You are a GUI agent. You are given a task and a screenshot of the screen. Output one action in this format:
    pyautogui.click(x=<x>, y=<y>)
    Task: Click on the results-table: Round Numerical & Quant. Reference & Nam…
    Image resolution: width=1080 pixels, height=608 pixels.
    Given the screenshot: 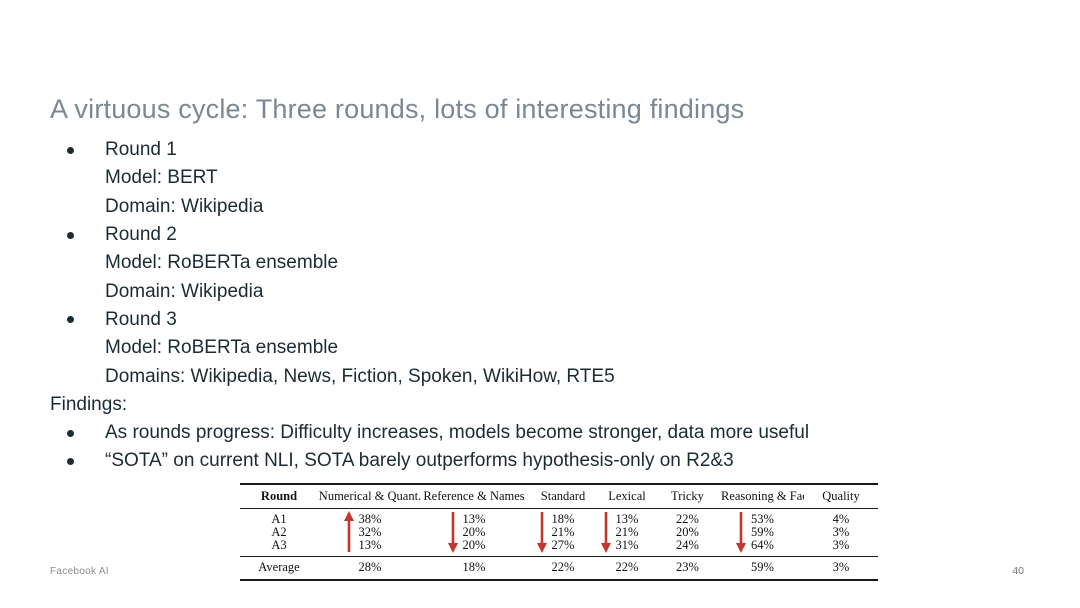 What is the action you would take?
    pyautogui.click(x=559, y=532)
    